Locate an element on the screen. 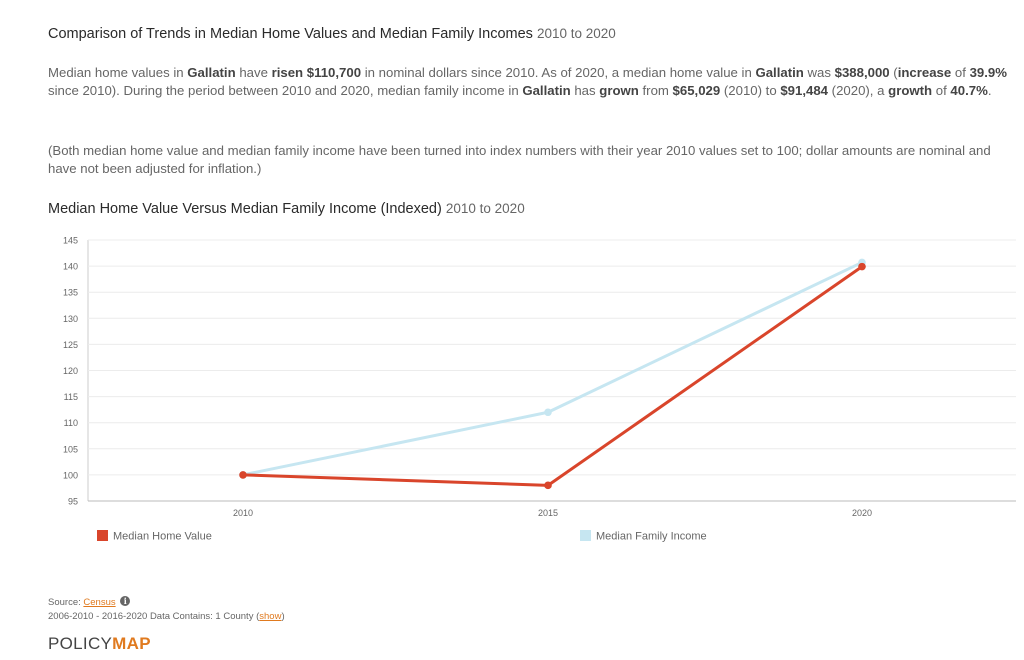 This screenshot has height=660, width=1024. summary-text: (2020), a is located at coordinates (858, 90).